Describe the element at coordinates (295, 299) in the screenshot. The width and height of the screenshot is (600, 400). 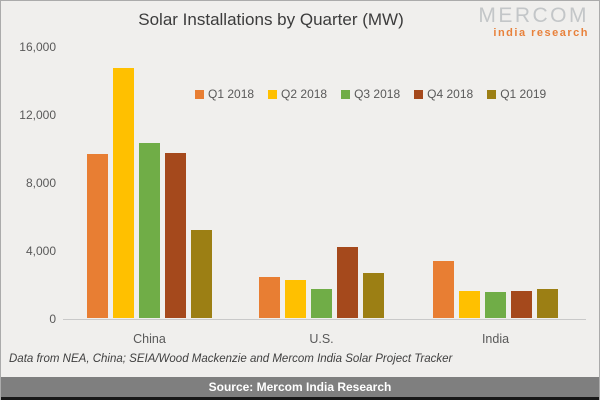
I see `bar-u-s--q2-2018` at that location.